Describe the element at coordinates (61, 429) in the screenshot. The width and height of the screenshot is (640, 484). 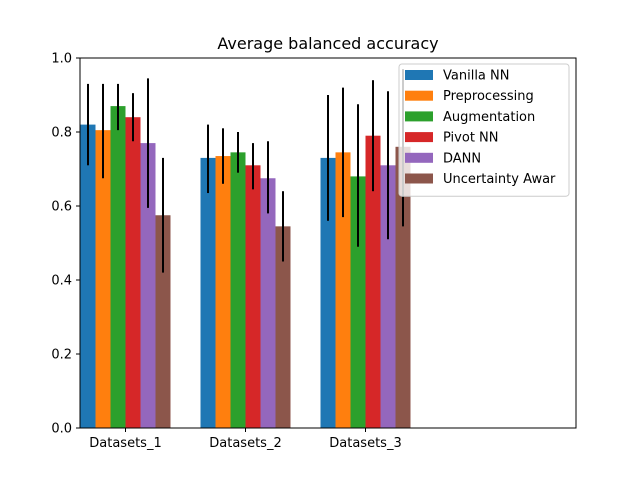
I see `y-tick-label: 0.0` at that location.